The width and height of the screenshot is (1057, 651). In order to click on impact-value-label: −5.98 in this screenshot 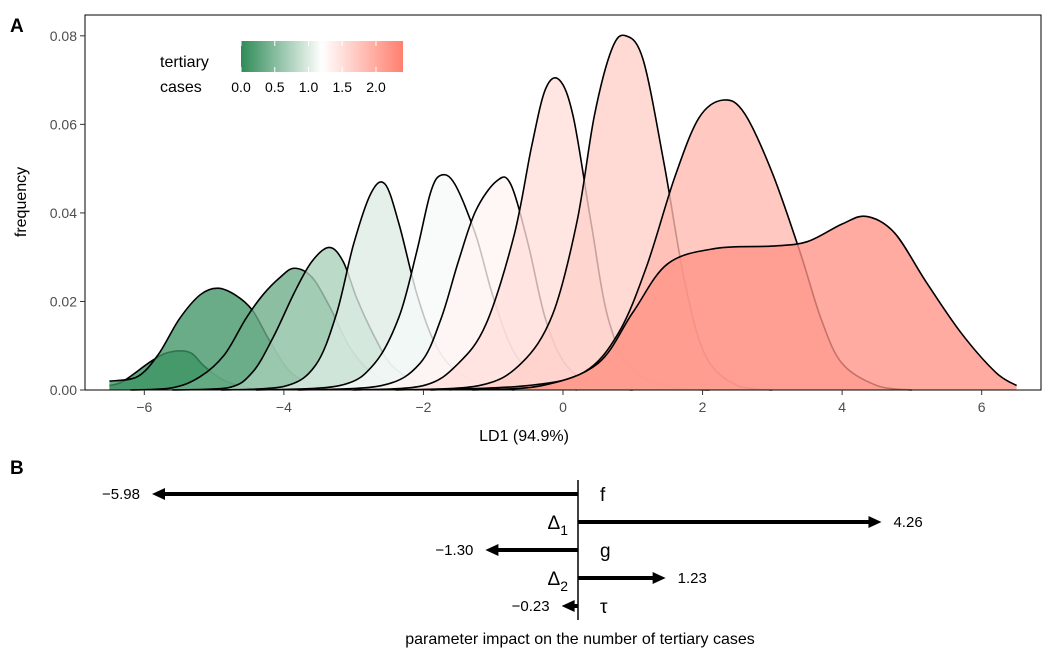, I will do `click(121, 494)`.